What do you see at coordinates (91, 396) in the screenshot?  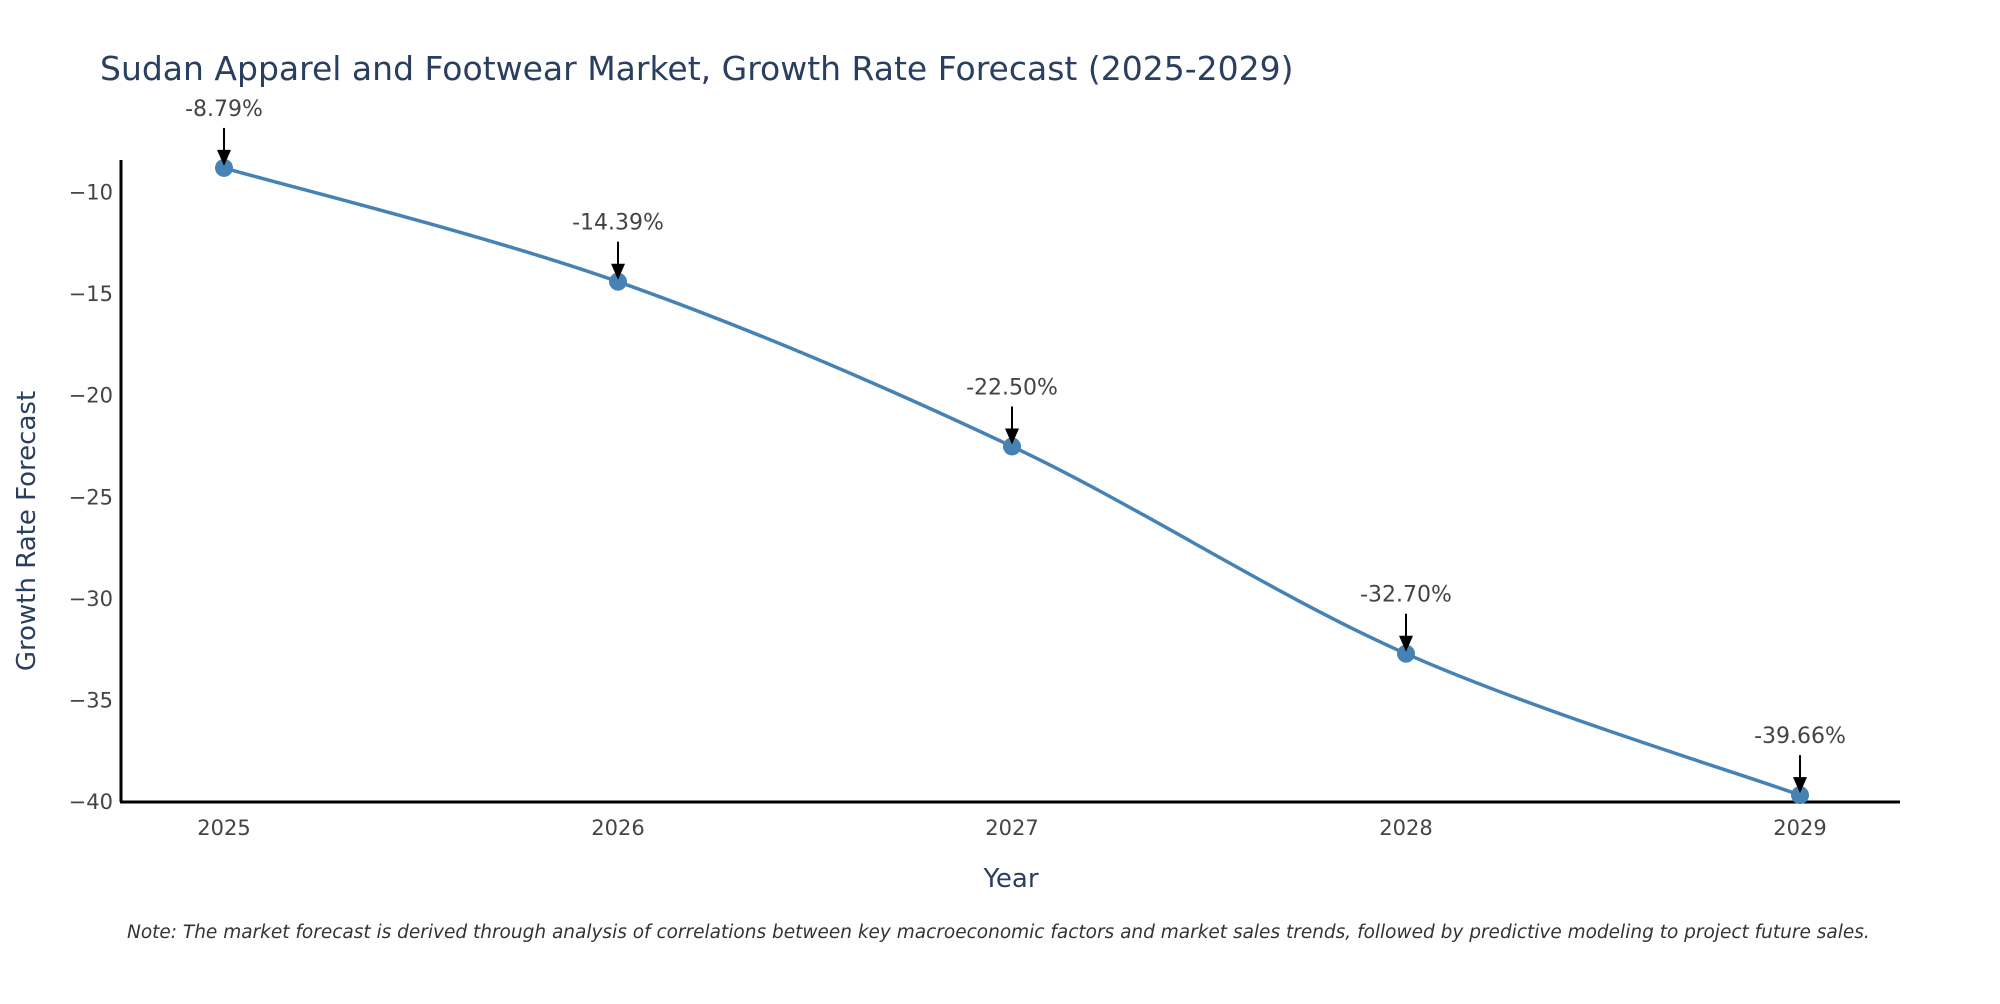 I see `y-tick-label: −20` at bounding box center [91, 396].